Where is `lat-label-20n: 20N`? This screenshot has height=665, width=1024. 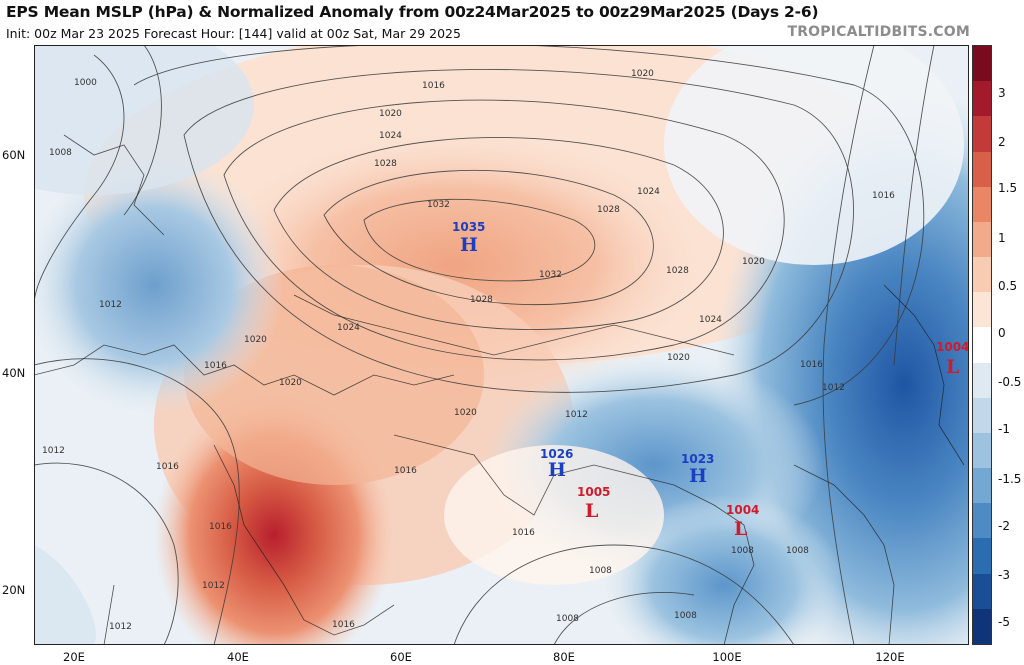
lat-label-20n: 20N is located at coordinates (14, 590).